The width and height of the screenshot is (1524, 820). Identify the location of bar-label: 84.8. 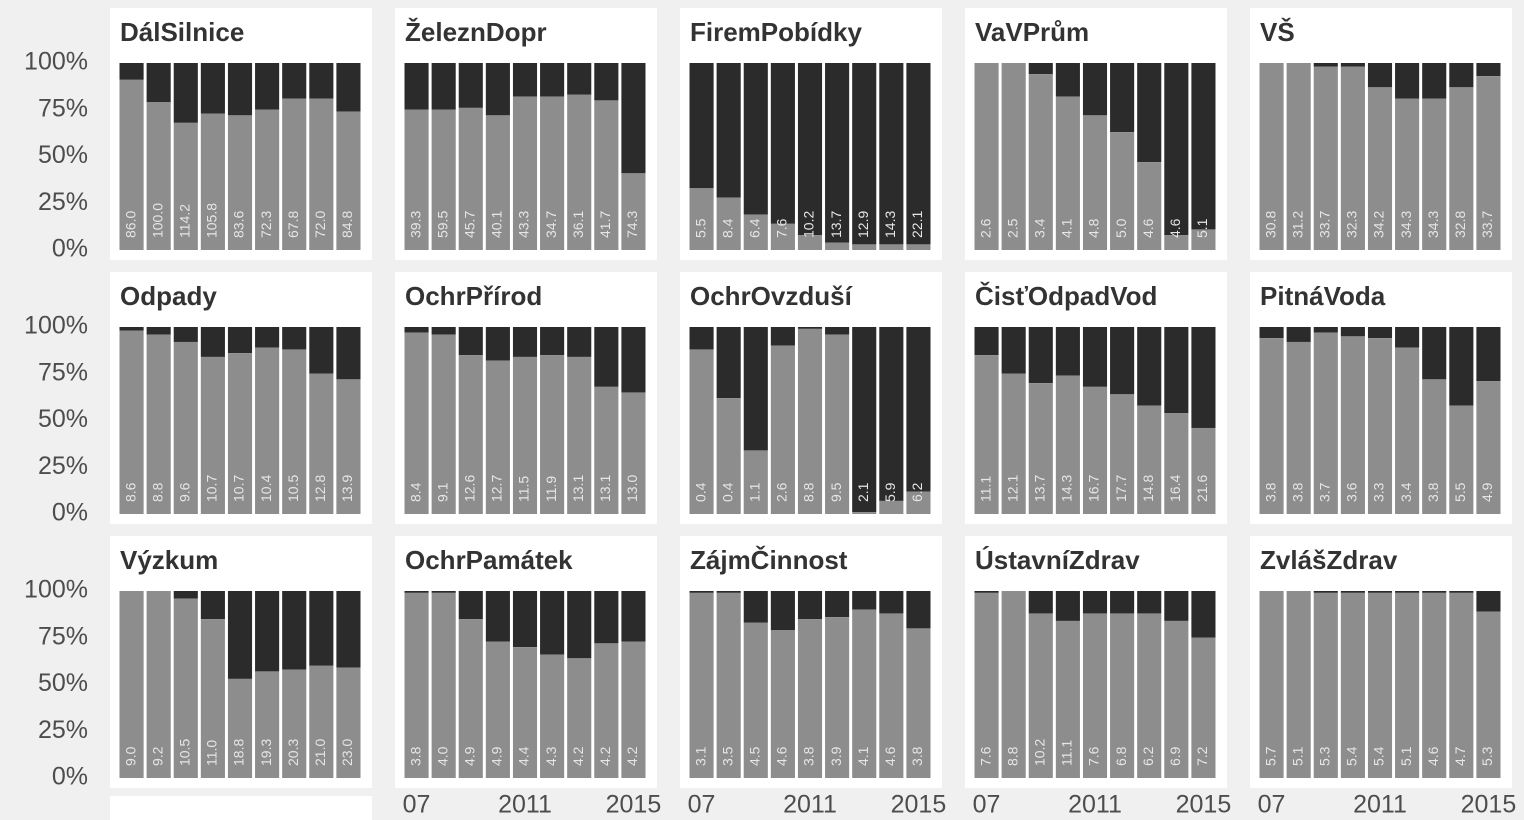
(347, 224).